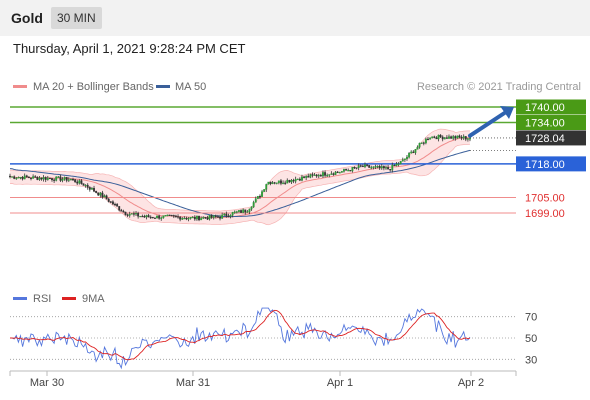 The height and width of the screenshot is (400, 590). I want to click on level-label-2-bg, so click(551, 164).